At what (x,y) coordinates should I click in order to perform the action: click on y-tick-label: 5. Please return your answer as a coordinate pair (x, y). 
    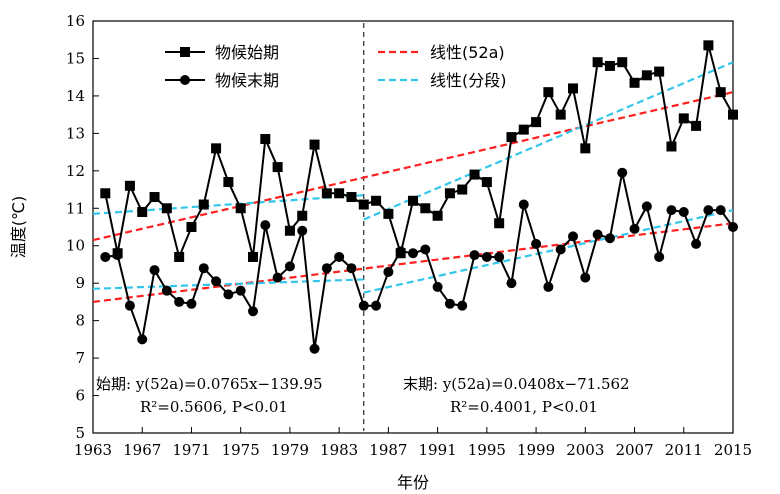
    Looking at the image, I should click on (80, 433).